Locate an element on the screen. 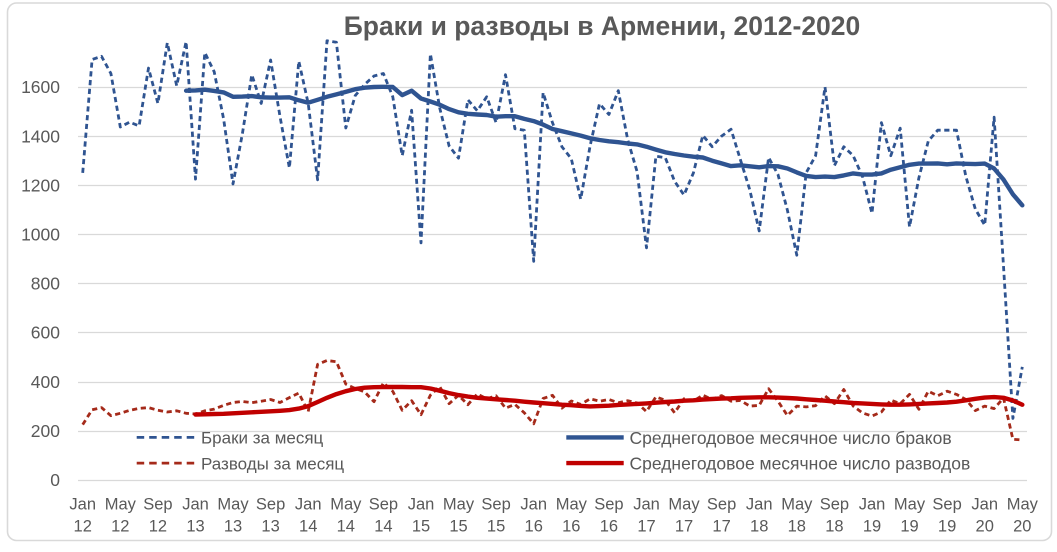 The height and width of the screenshot is (552, 1057). svg-text: 600 is located at coordinates (45, 333).